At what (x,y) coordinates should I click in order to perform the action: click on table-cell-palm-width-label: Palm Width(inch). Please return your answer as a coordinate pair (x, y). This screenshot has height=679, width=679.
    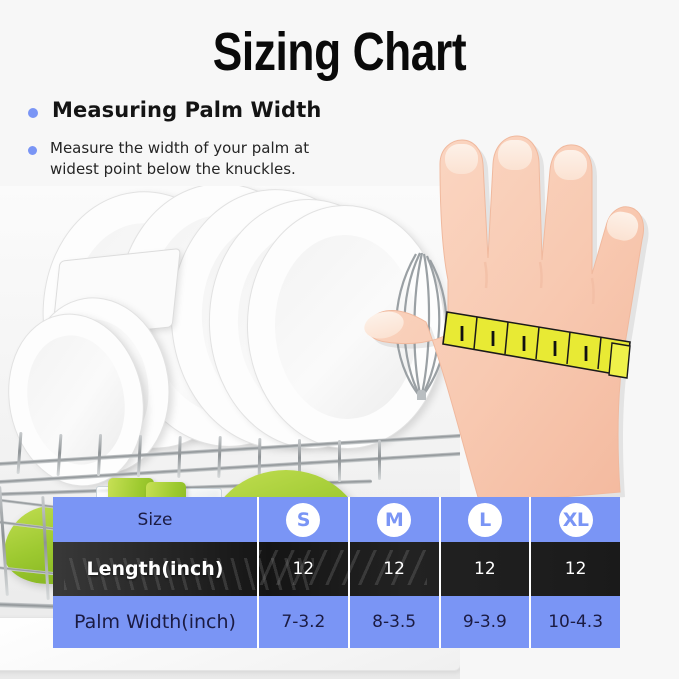
    Looking at the image, I should click on (155, 622).